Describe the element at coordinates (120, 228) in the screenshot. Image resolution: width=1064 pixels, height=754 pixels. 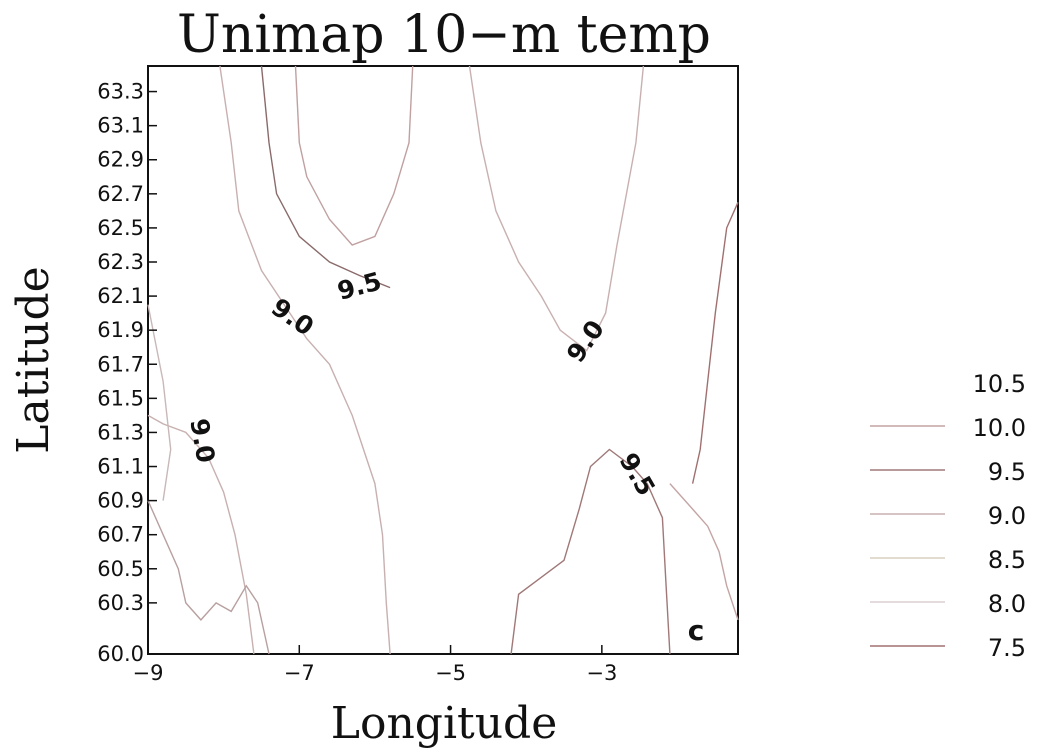
I see `y-tick-label: 62.5` at that location.